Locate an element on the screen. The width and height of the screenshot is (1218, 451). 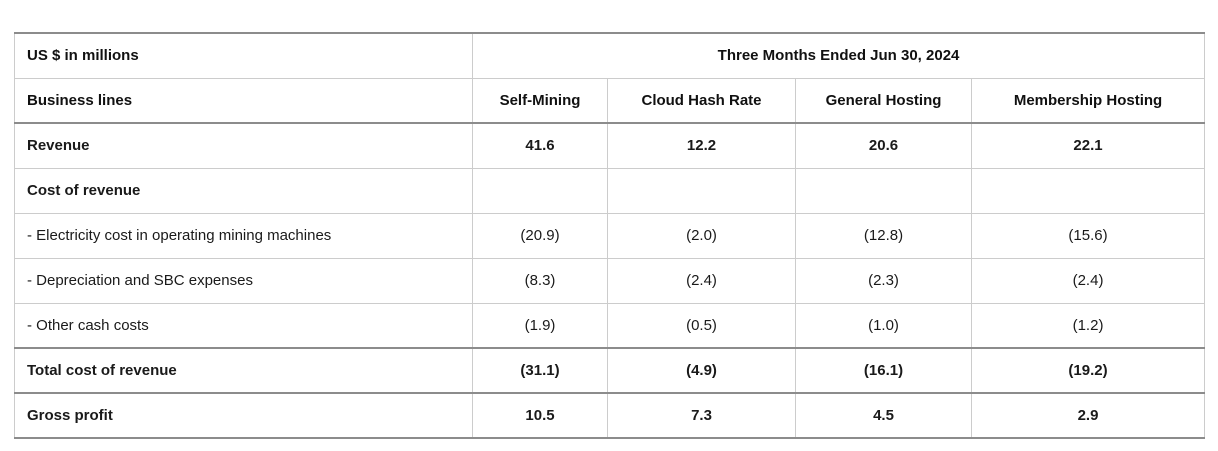
row-label: Gross profit is located at coordinates (243, 415).